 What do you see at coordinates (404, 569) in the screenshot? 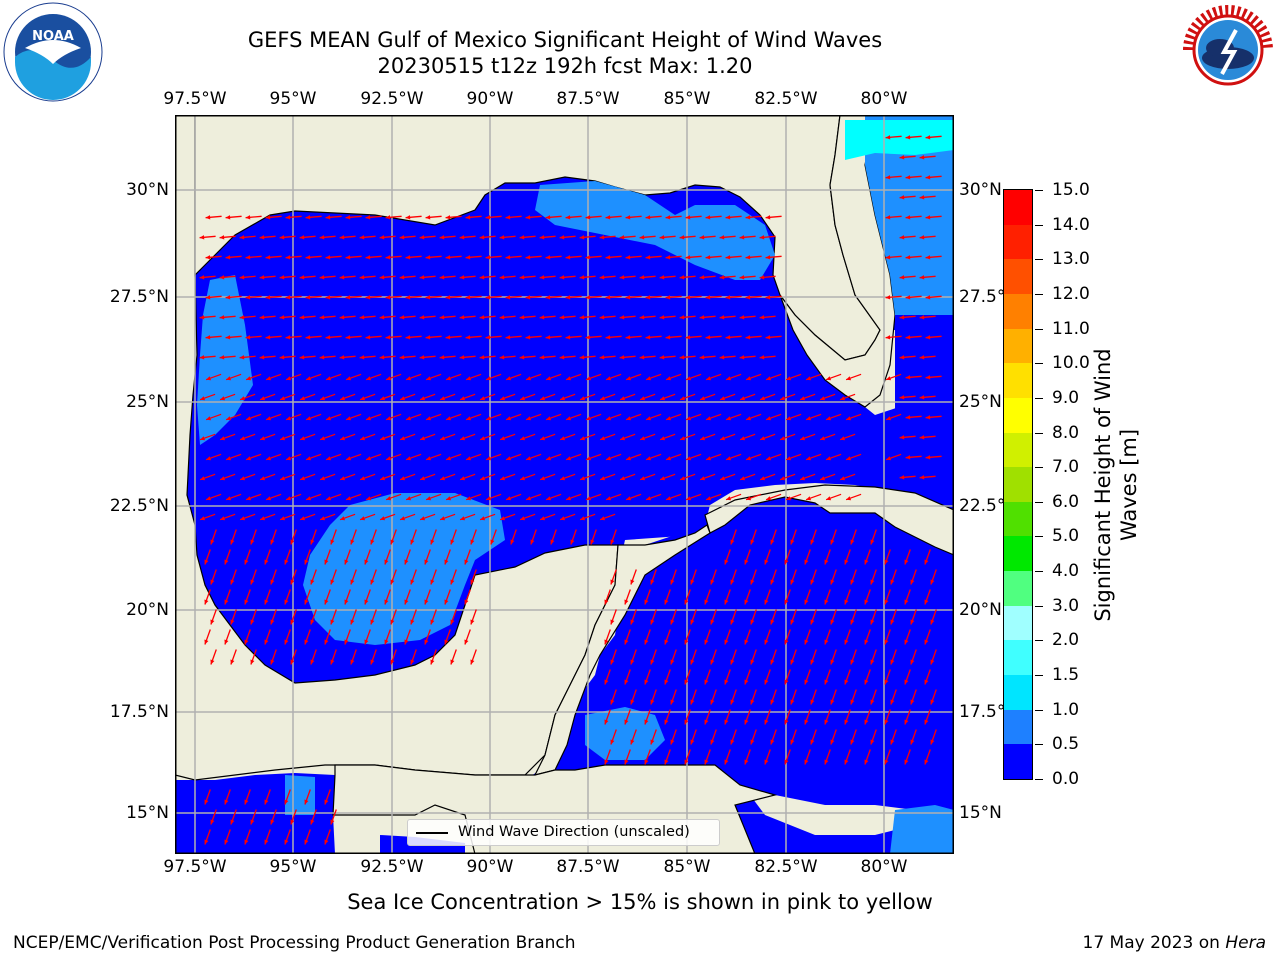
I see `wave-region-central` at bounding box center [404, 569].